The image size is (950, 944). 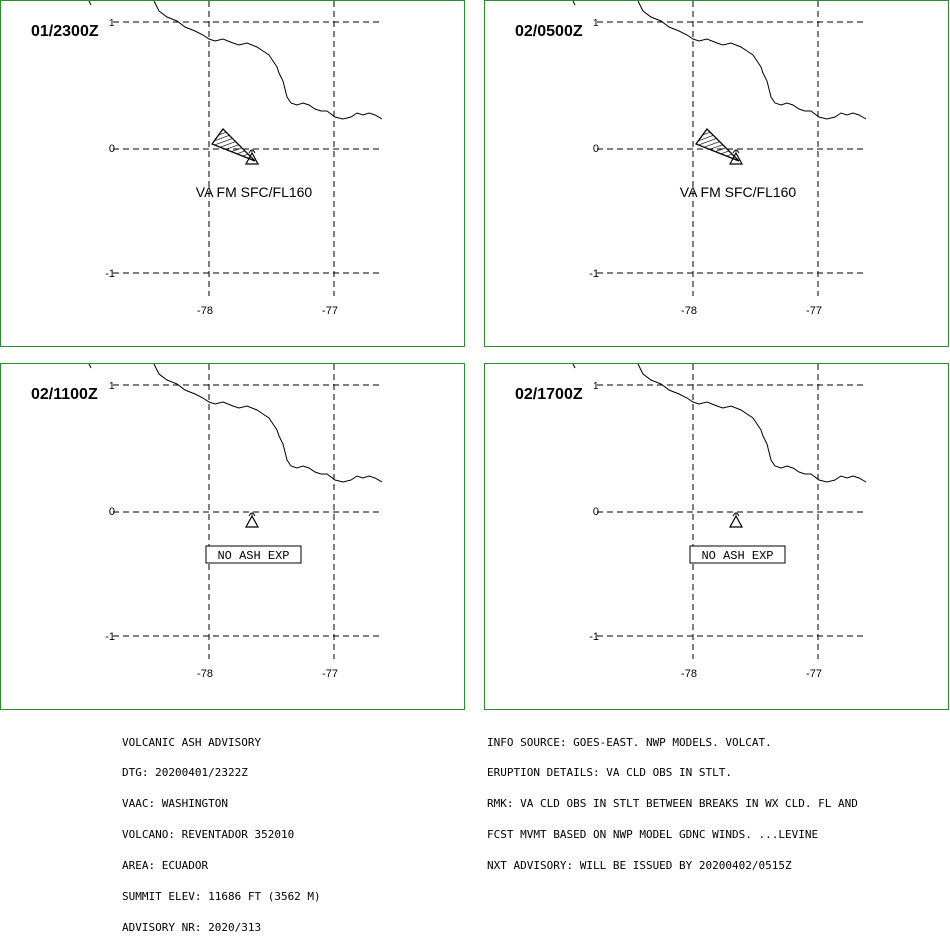 I want to click on panel-time-label: 01/2300Z, so click(x=65, y=31).